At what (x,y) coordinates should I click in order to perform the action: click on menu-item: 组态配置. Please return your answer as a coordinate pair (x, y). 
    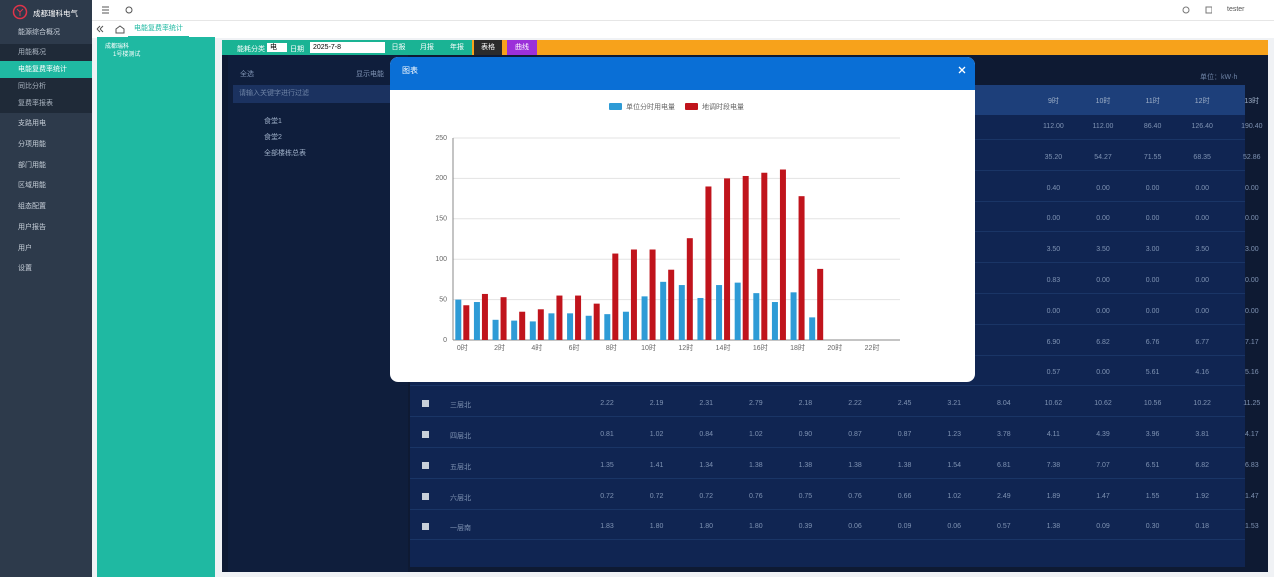
    Looking at the image, I should click on (32, 206).